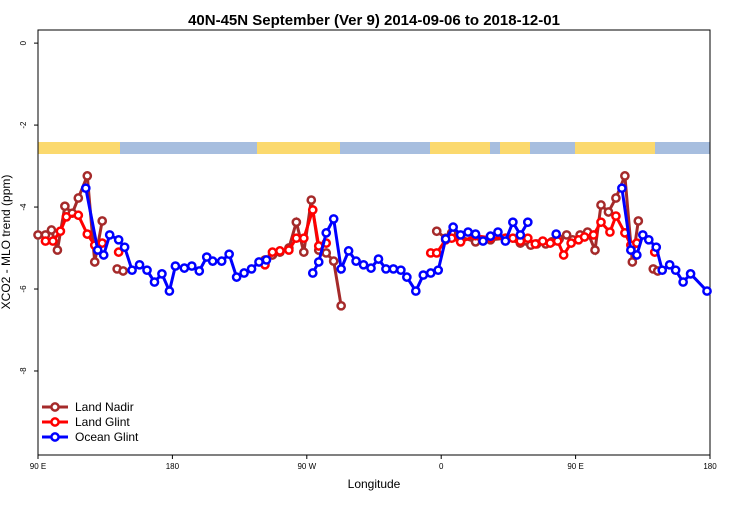 The image size is (750, 505). Describe the element at coordinates (23, 125) in the screenshot. I see `y-tick-label: -2` at that location.